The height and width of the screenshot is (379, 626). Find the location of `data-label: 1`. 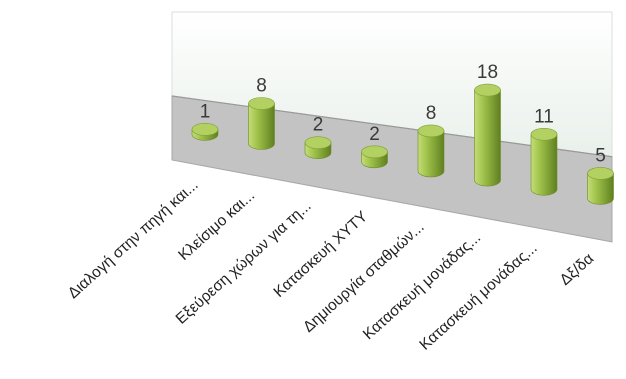

data-label: 1 is located at coordinates (205, 111).